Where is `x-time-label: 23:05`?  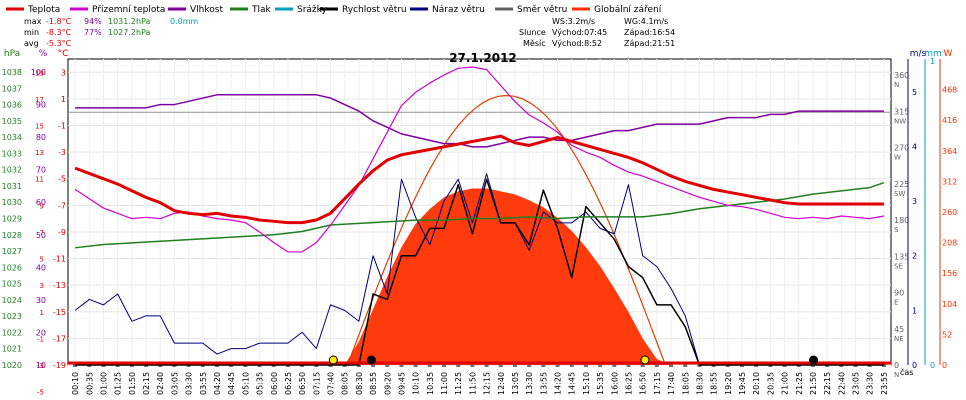 x-time-label: 23:05 is located at coordinates (856, 383).